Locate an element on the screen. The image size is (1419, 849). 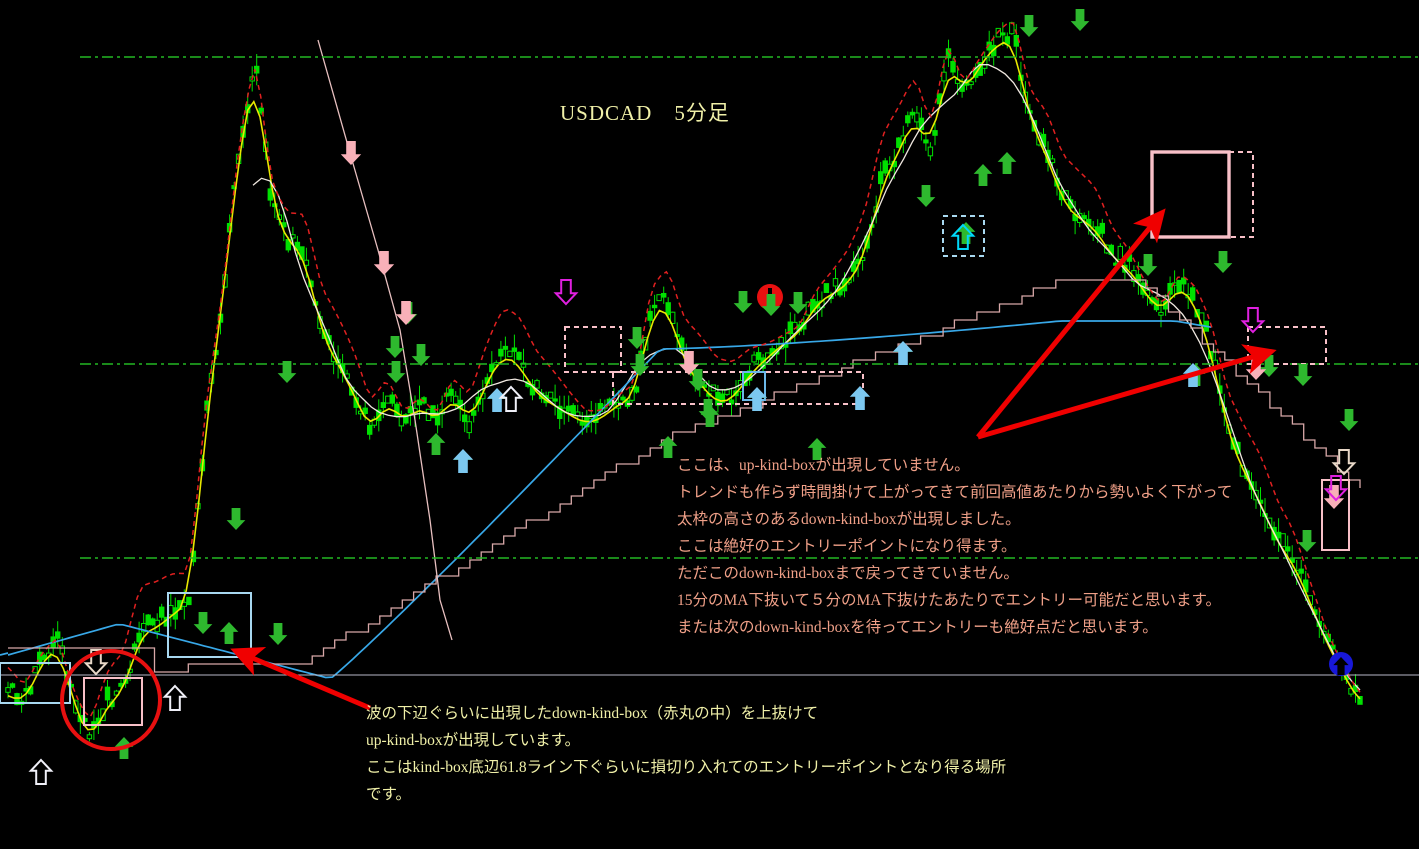
sar-pink-fragment is located at coordinates (385, 340).